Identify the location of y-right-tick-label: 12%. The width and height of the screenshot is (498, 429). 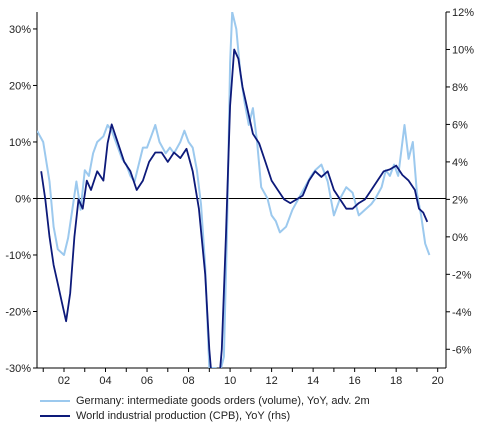
(463, 13).